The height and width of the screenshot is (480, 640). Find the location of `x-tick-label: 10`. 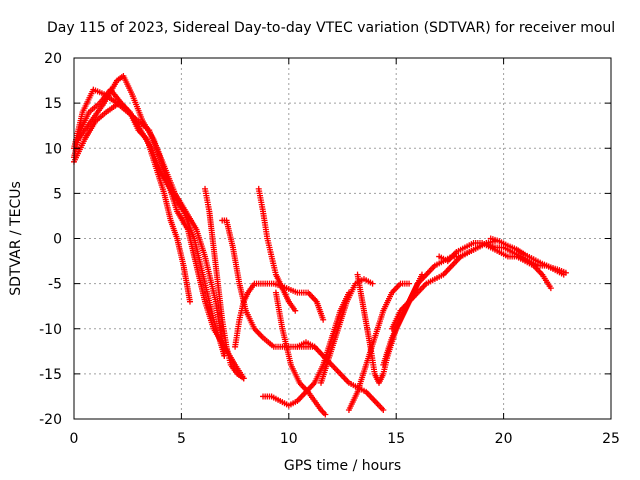

x-tick-label: 10 is located at coordinates (289, 439).